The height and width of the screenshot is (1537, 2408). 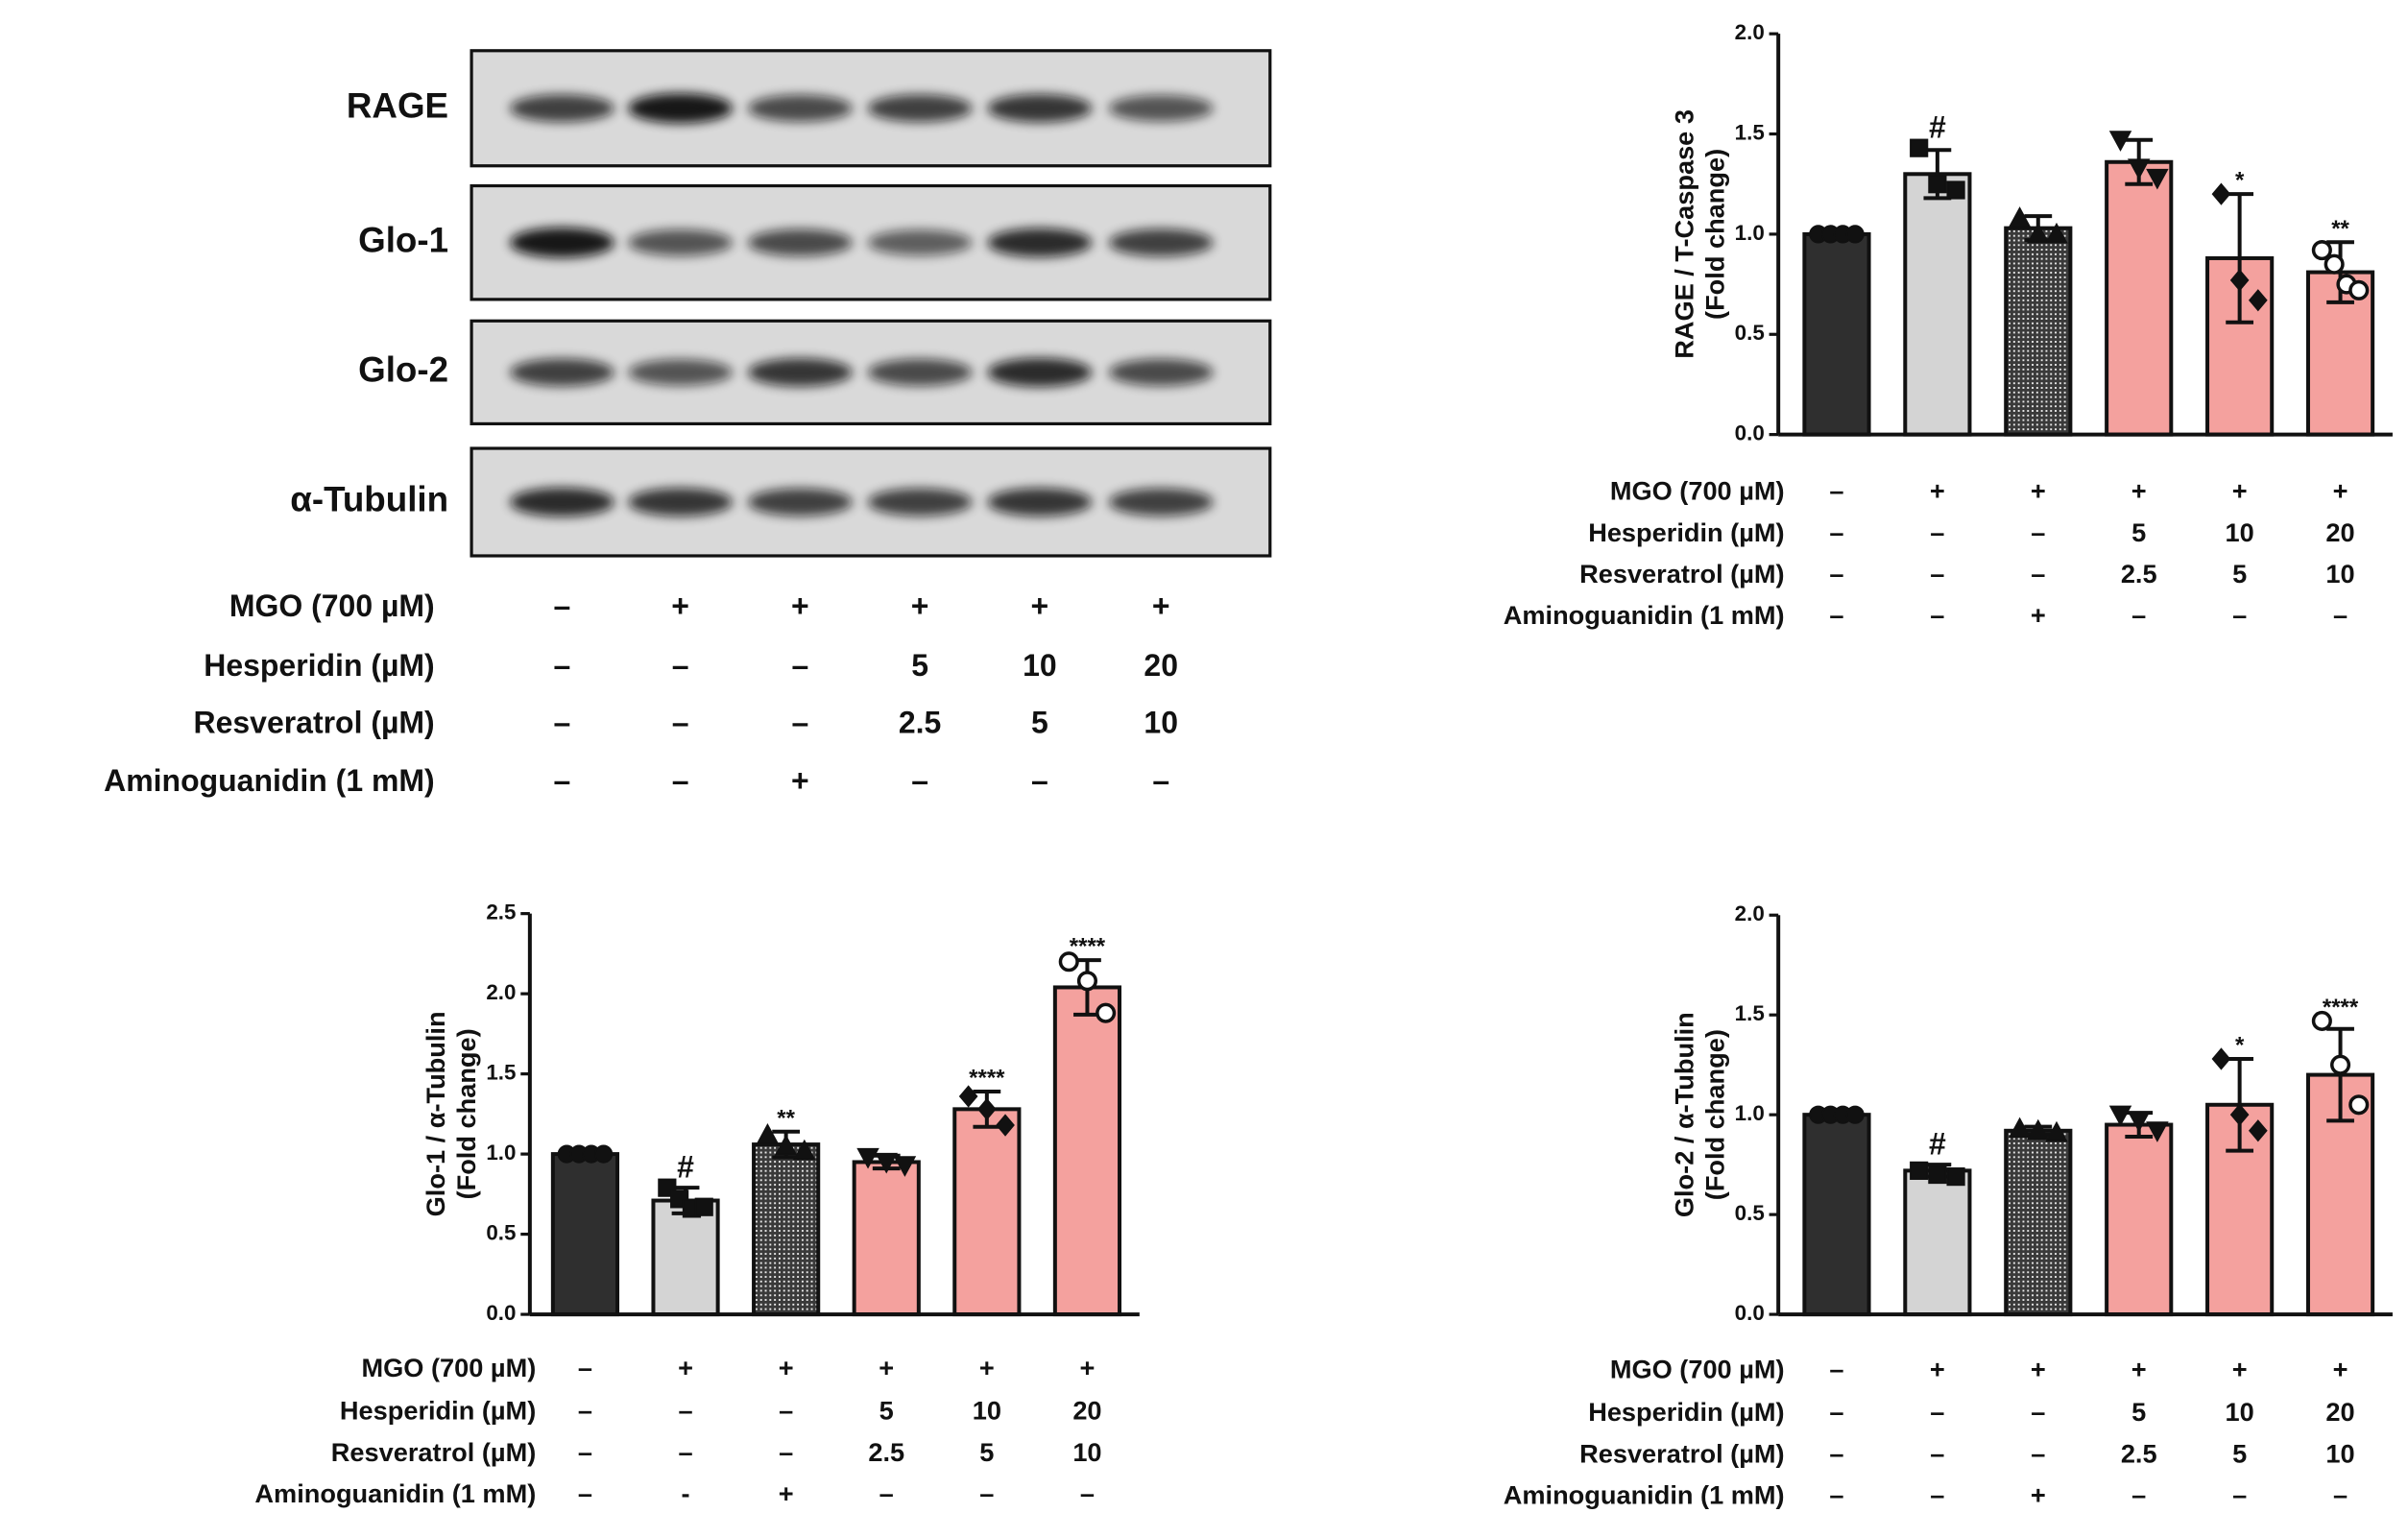 I want to click on y-tick-label: 2.0, so click(x=1750, y=913).